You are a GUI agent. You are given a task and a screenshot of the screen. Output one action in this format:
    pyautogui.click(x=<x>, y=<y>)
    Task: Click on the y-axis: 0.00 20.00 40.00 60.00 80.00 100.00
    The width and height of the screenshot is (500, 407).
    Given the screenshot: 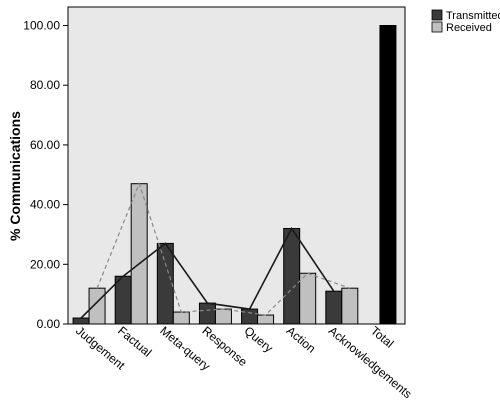 What is the action you would take?
    pyautogui.click(x=45, y=175)
    